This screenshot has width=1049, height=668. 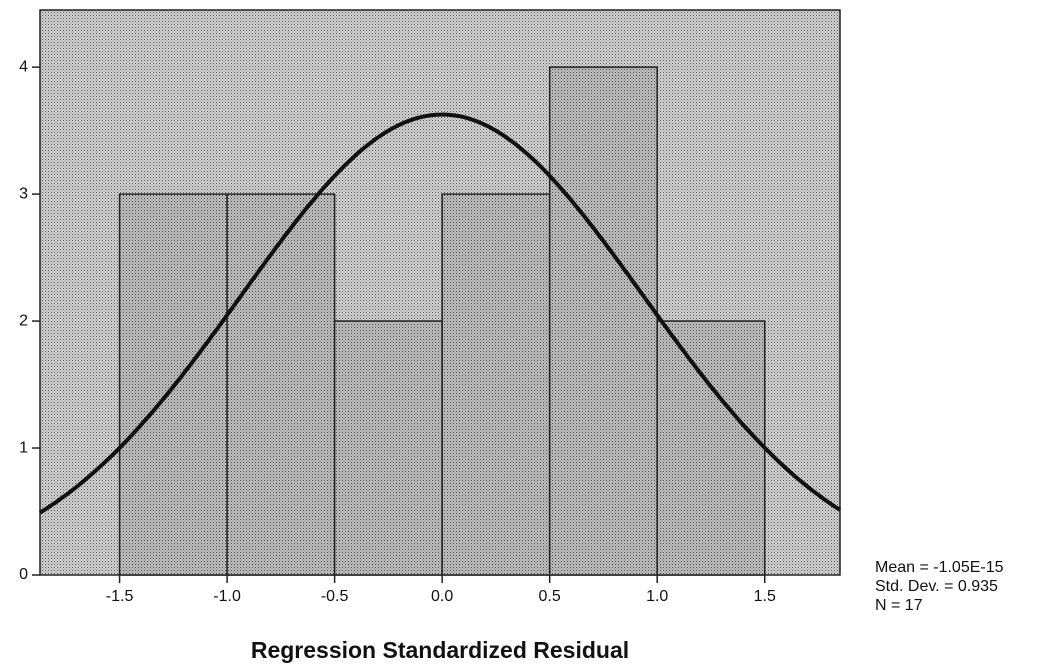 What do you see at coordinates (550, 596) in the screenshot?
I see `x-tick-label: 0.5` at bounding box center [550, 596].